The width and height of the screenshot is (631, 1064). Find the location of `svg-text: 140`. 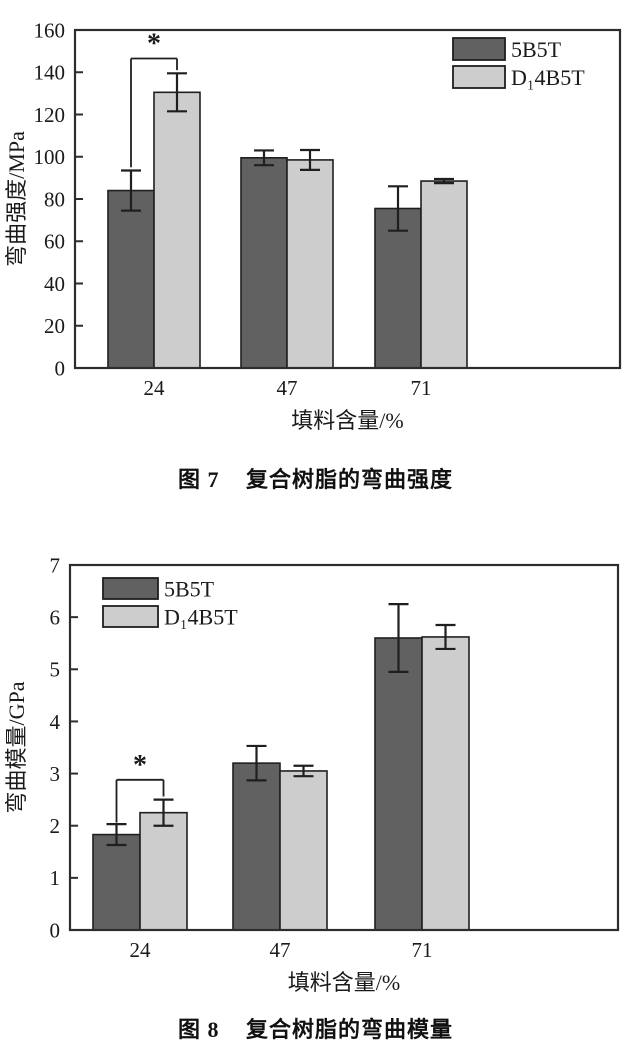

svg-text: 140 is located at coordinates (50, 73).